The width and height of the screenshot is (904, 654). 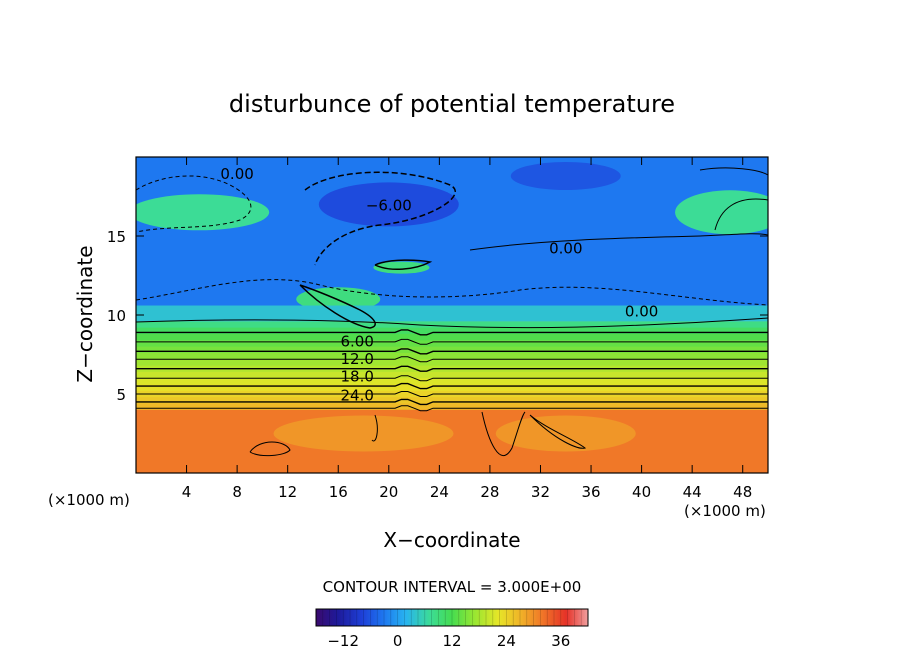 I want to click on colorbar: −12 0 12 24 36, so click(x=452, y=629).